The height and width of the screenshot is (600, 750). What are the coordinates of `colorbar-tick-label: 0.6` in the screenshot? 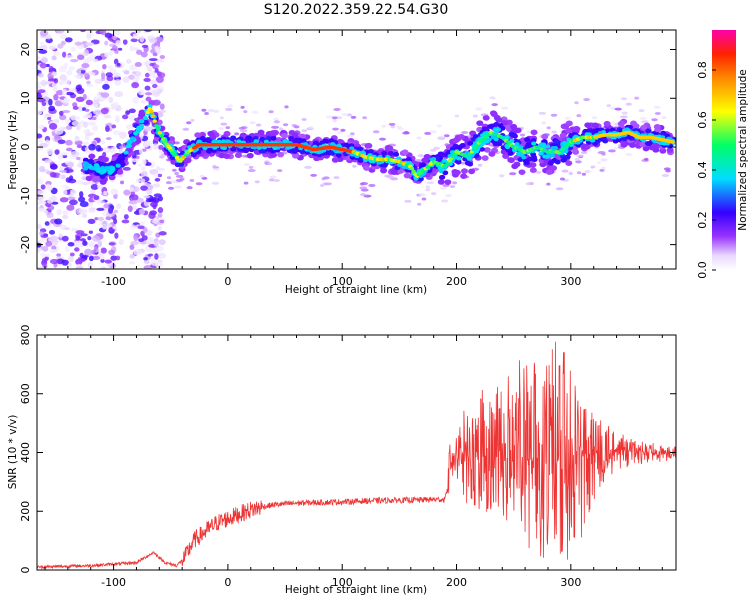 It's located at (702, 120).